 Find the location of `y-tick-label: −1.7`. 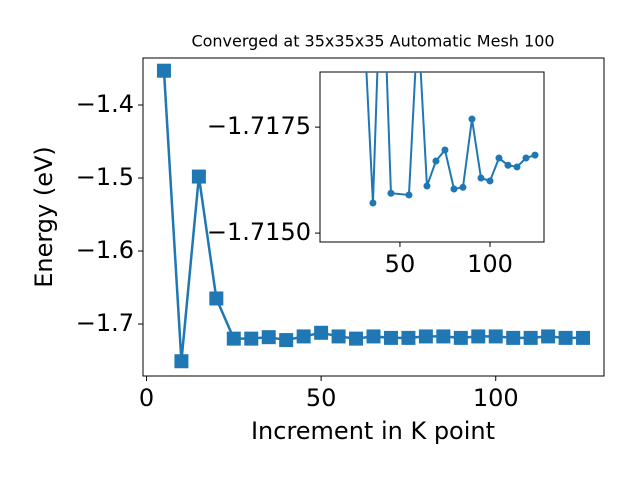

y-tick-label: −1.7 is located at coordinates (105, 323).